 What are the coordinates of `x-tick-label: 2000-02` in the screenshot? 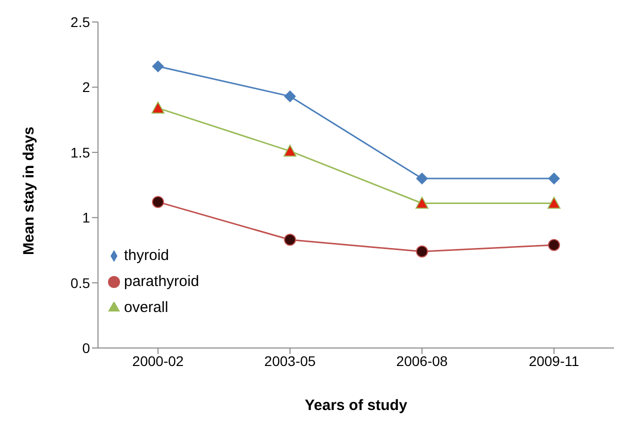 It's located at (158, 360).